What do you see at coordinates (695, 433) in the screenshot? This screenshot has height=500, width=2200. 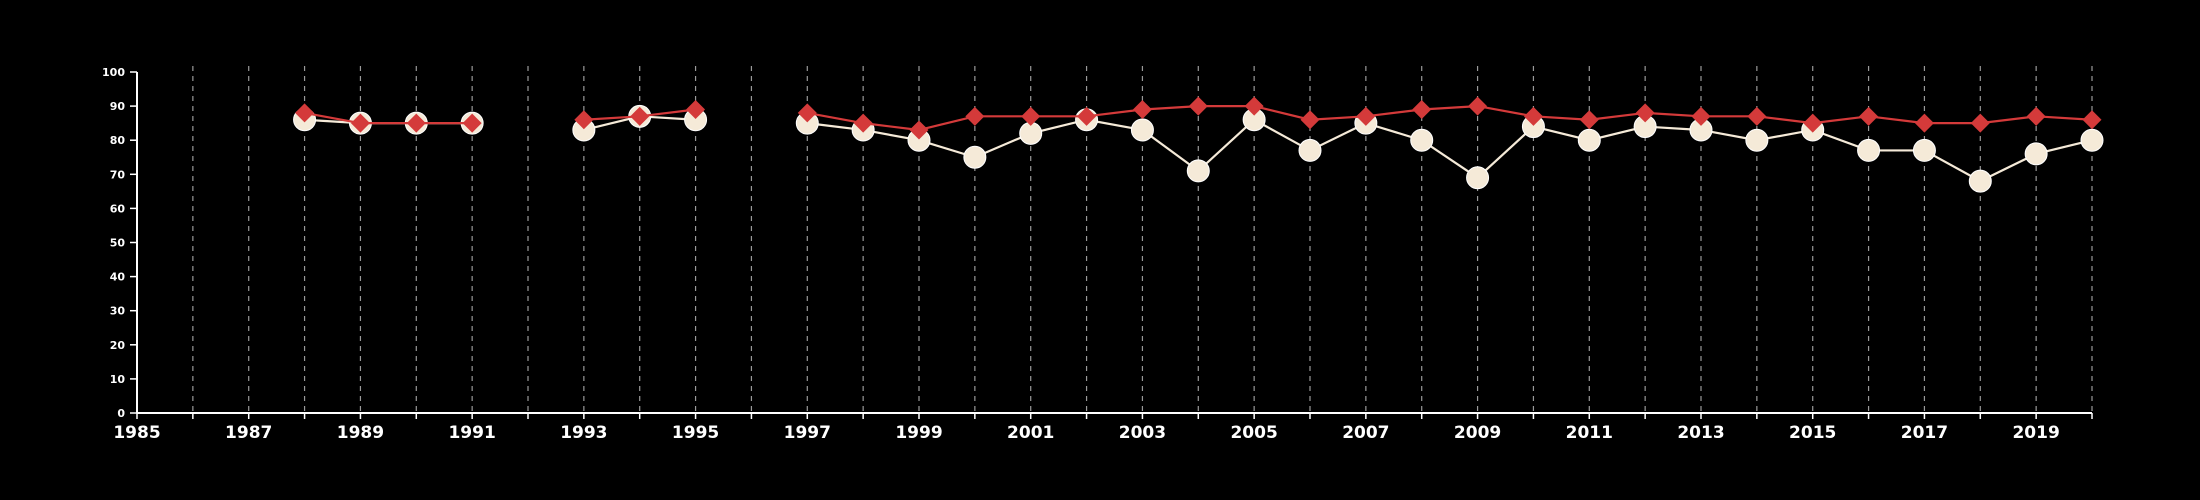 I see `x-tick-label: 1995` at bounding box center [695, 433].